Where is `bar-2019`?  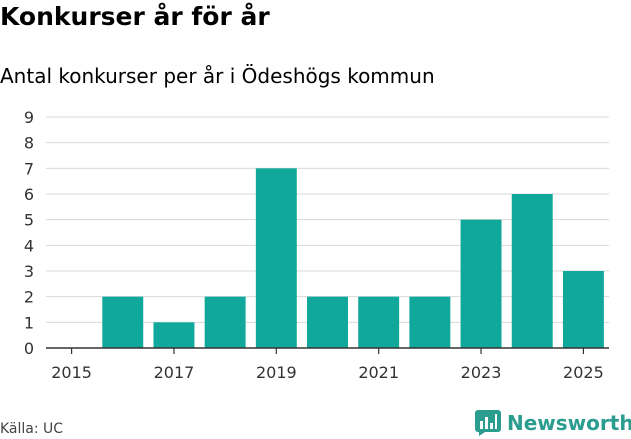 bar-2019 is located at coordinates (276, 258).